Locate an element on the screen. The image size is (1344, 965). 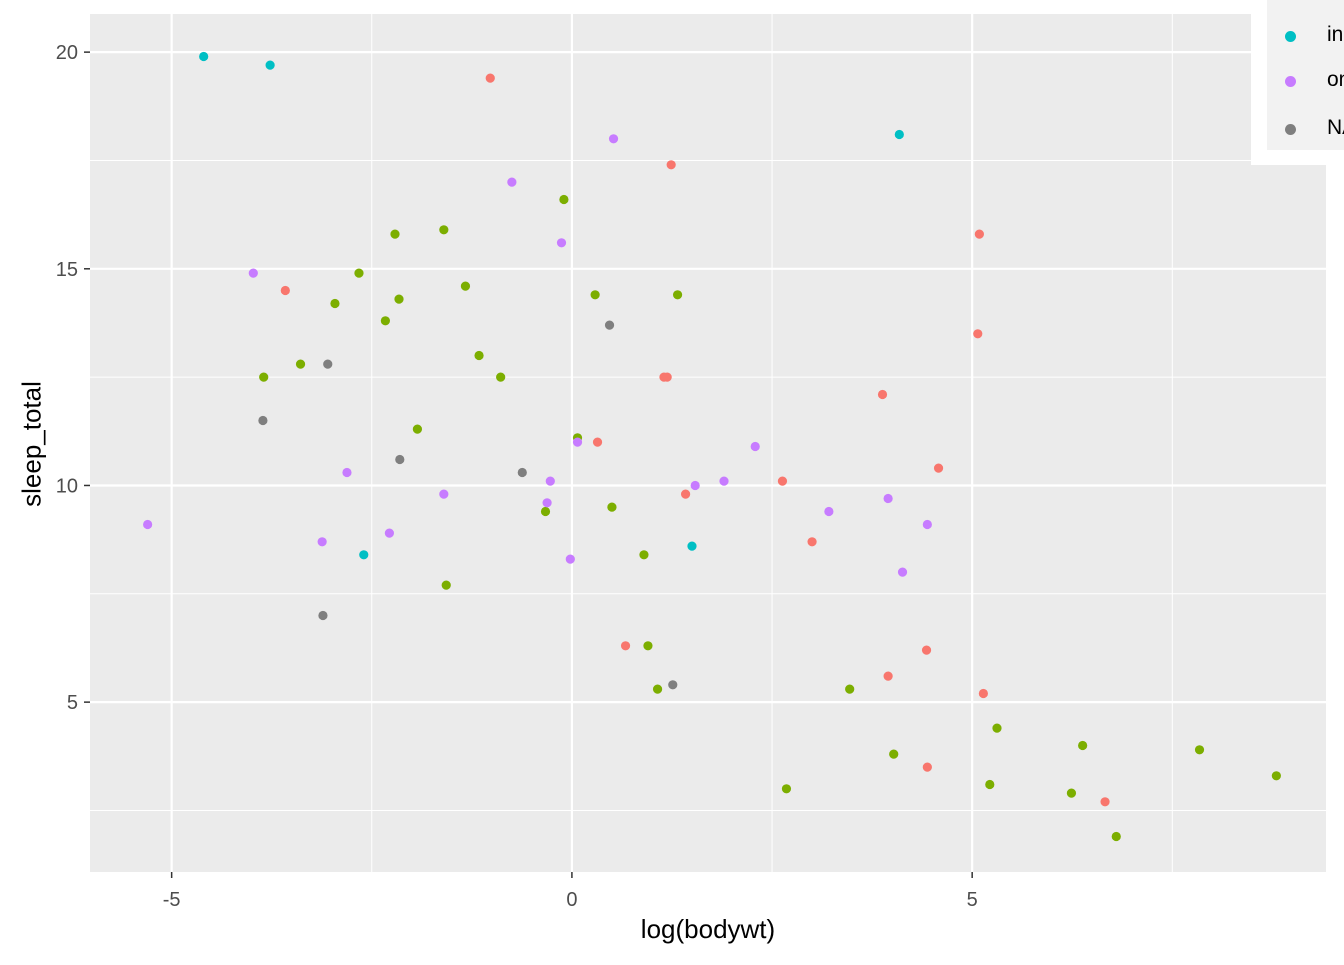
legend-background is located at coordinates (1305, 75).